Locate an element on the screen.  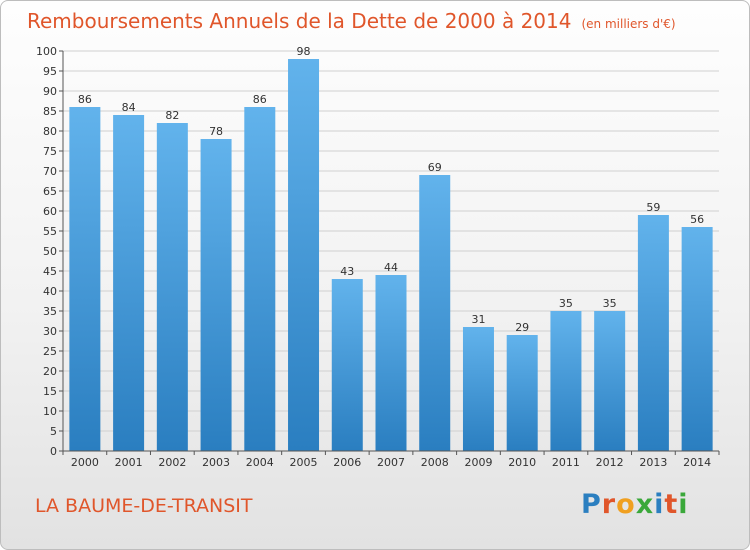
value-label-2000: 86 is located at coordinates (85, 99).